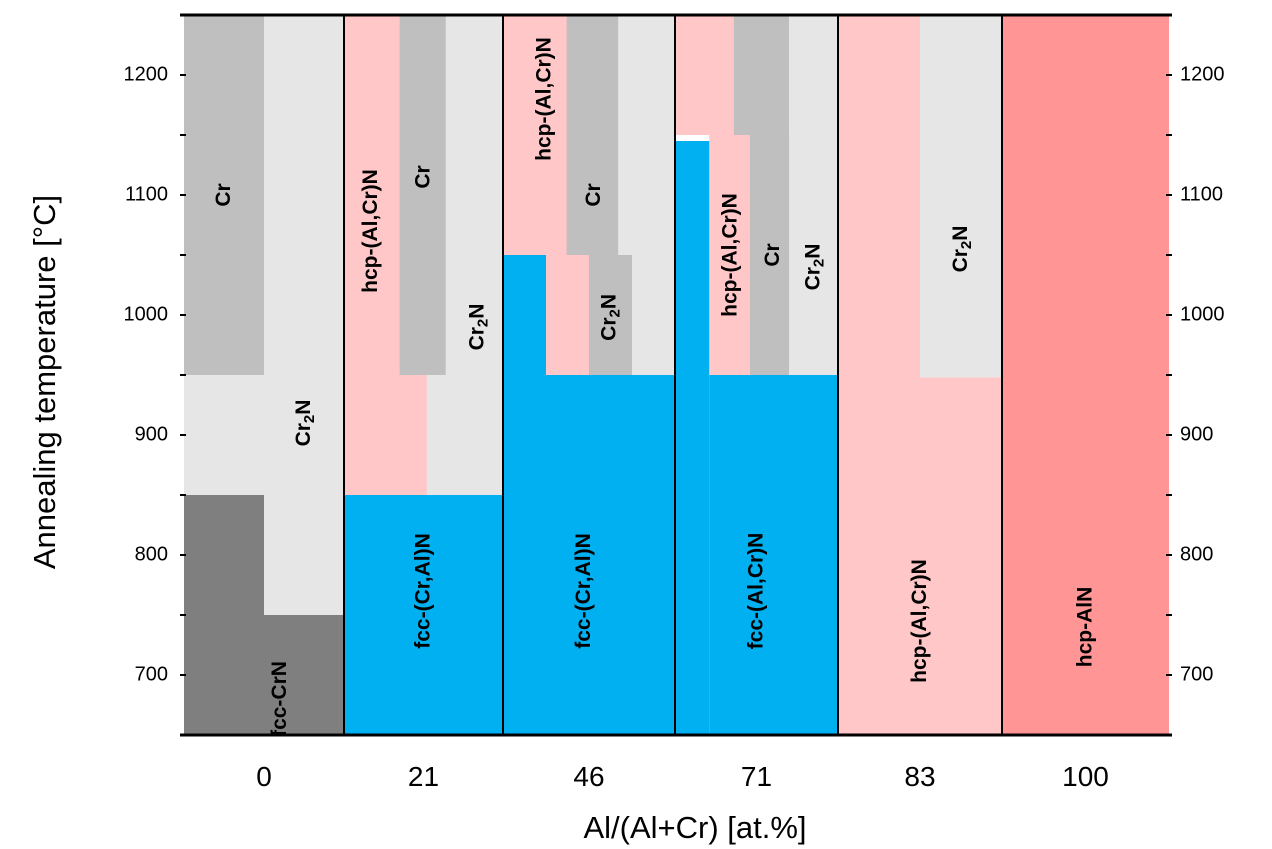 The image size is (1272, 849). I want to click on x-category-label: 83, so click(919, 776).